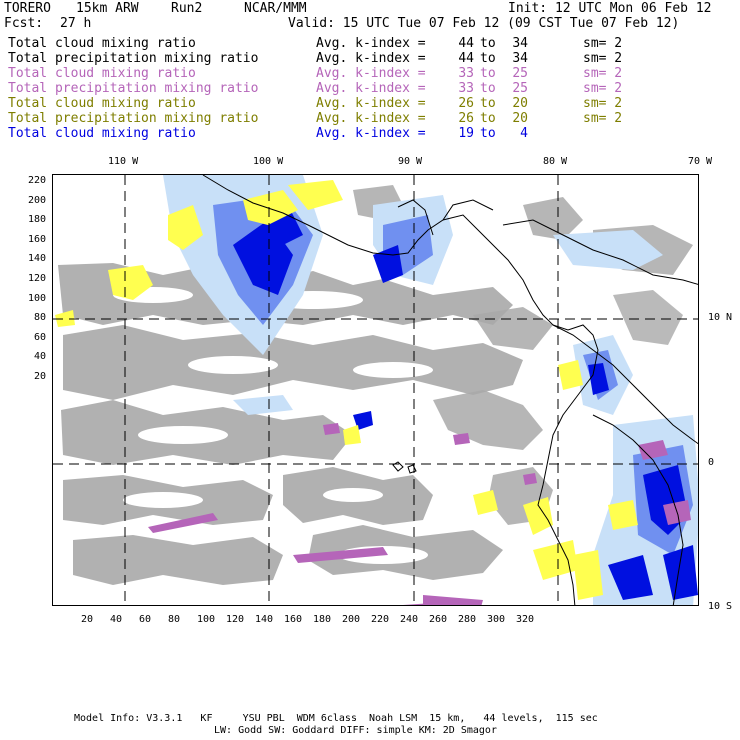  Describe the element at coordinates (380, 619) in the screenshot. I see `x-tick-label: 220` at that location.